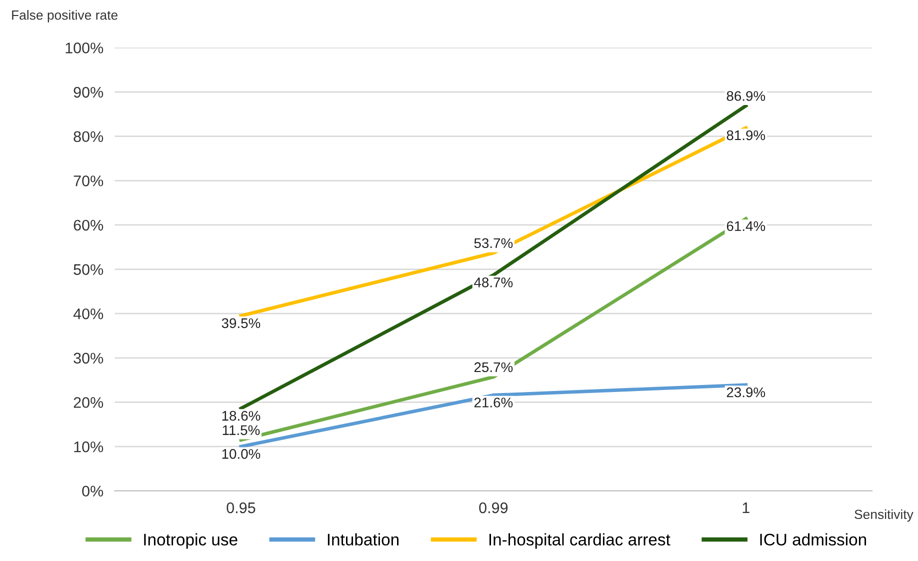  I want to click on y-tick-label: 100%, so click(85, 48).